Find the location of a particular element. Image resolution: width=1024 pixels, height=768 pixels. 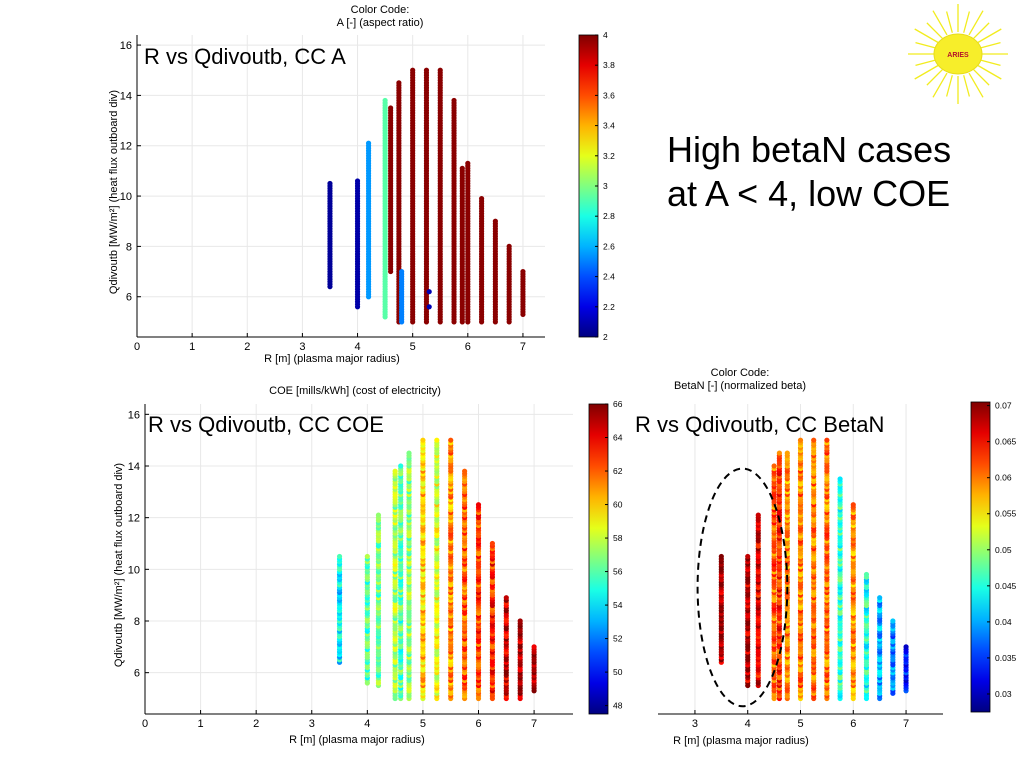

colorbar-title-line-2: A [-] (aspect ratio) is located at coordinates (380, 23).